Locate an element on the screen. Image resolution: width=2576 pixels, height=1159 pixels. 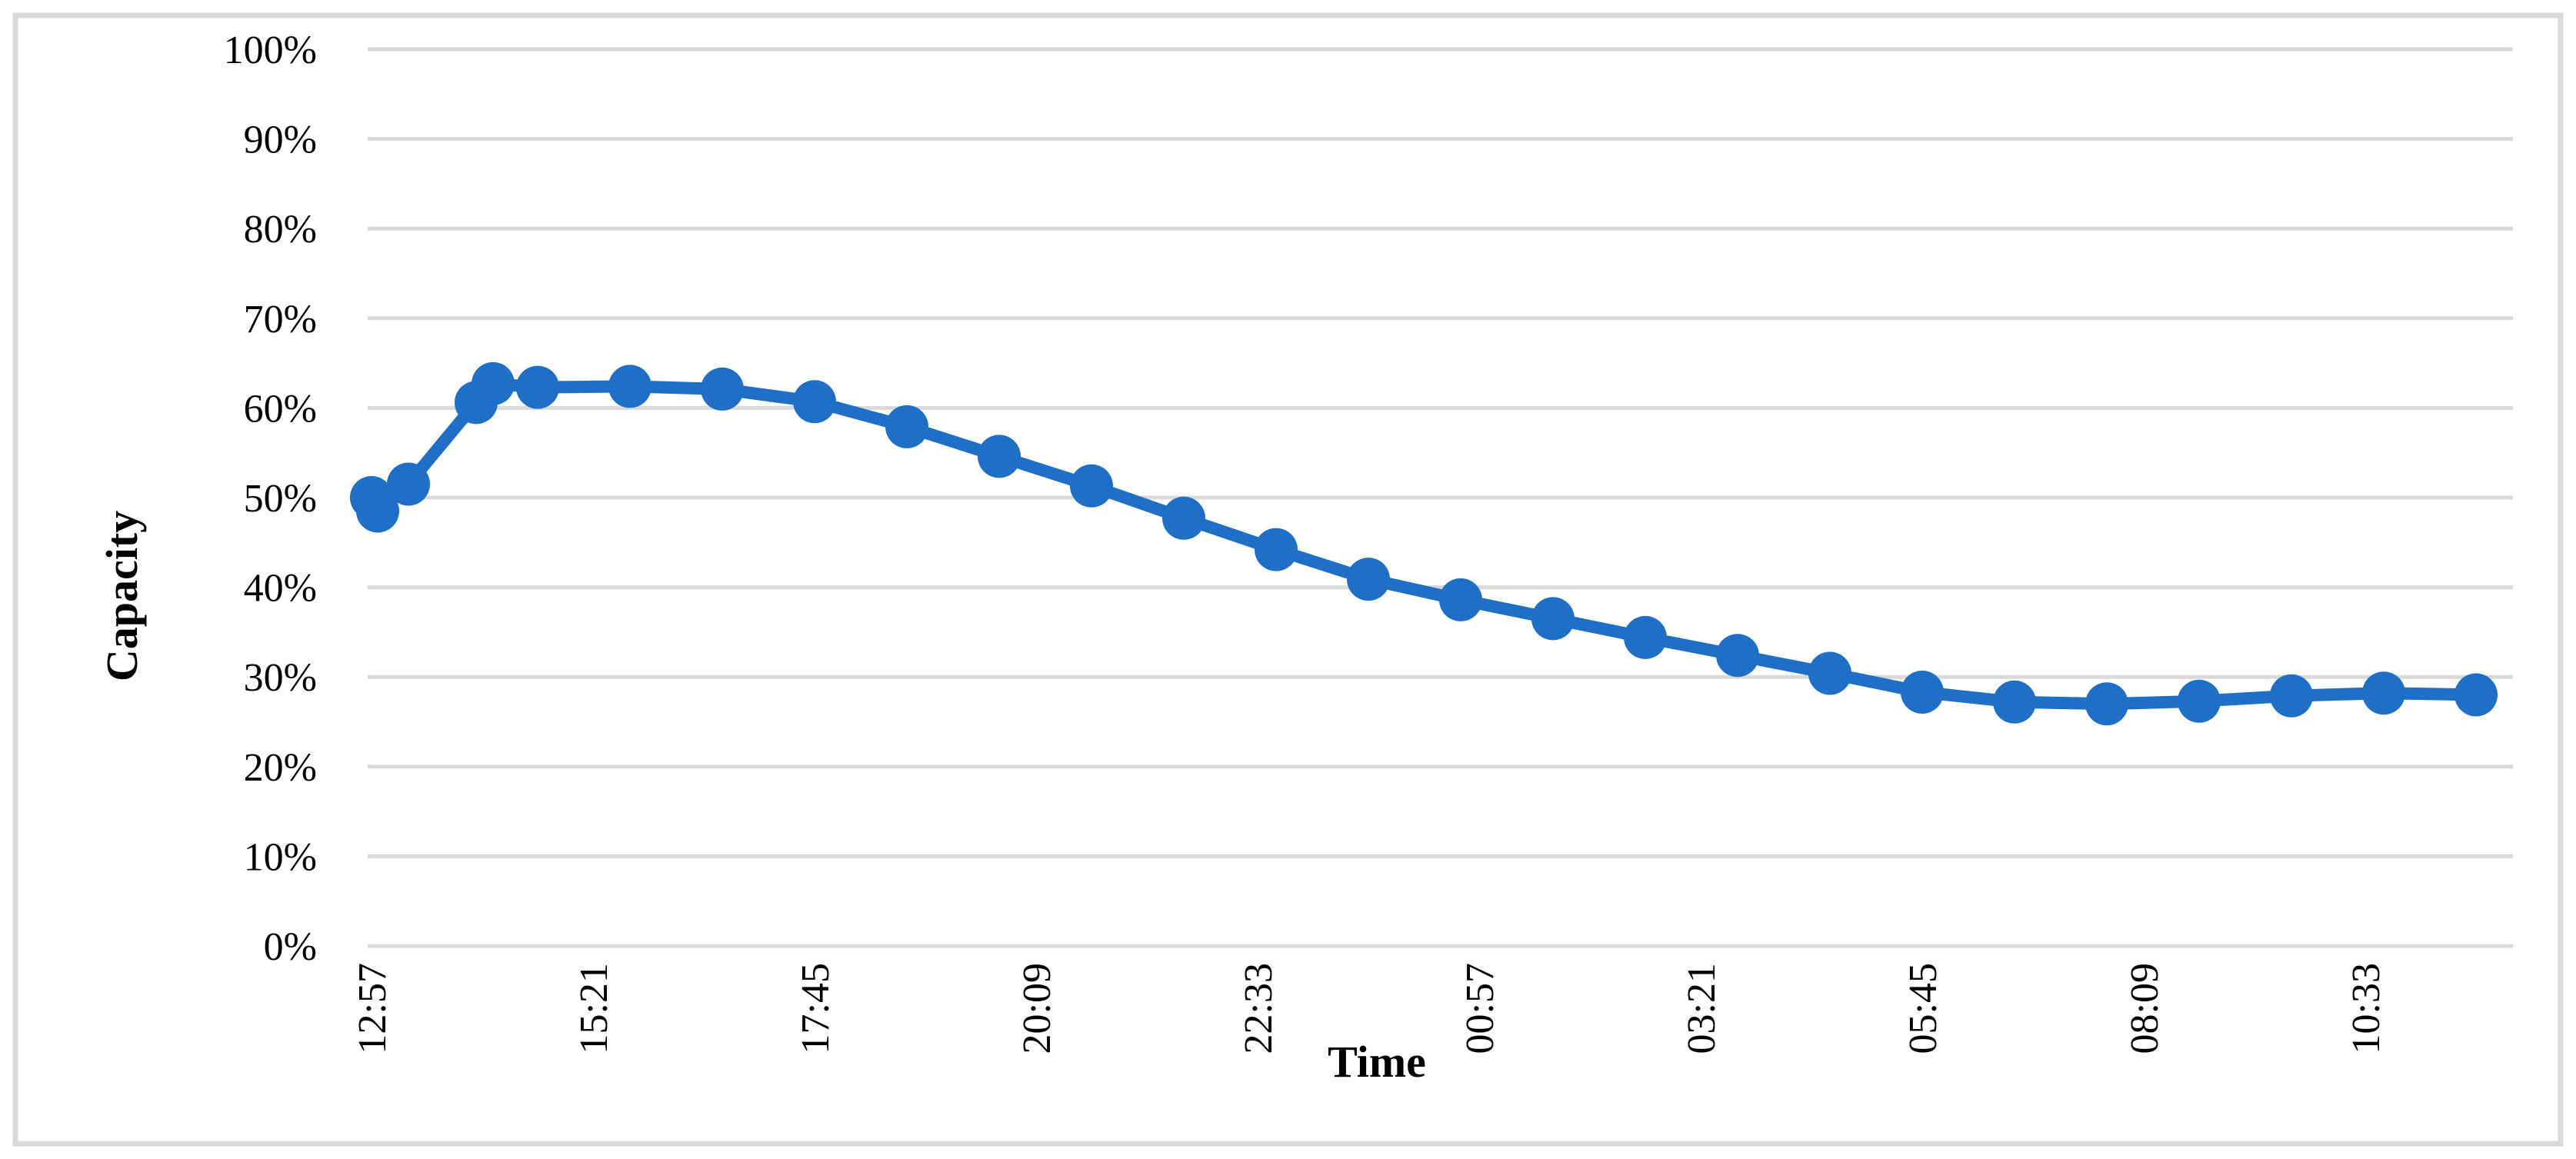
y-axis-tick-labels: 0% 10% 20% 30% 40% 50% 60% 70% 80% 90% 100% is located at coordinates (270, 498).